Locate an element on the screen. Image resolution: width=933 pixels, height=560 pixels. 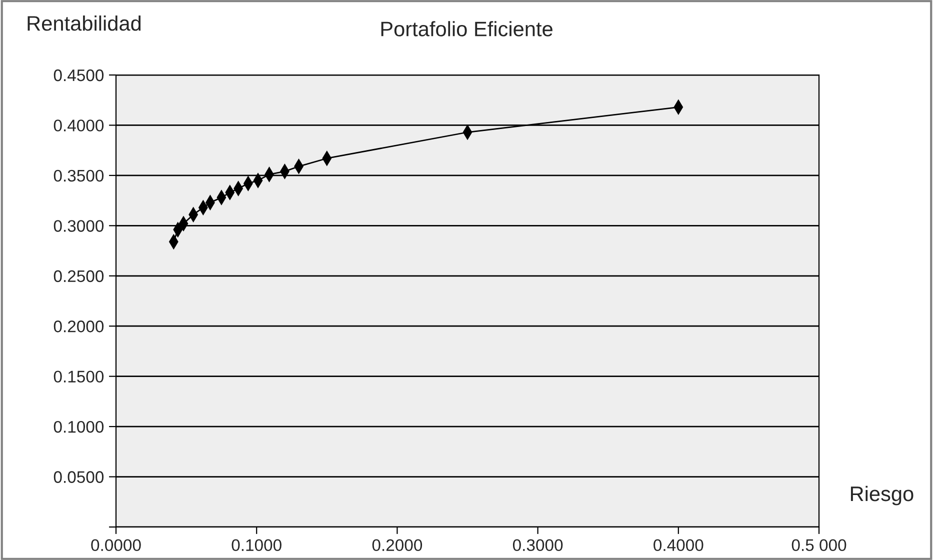
y-tick-label: 0.2000 is located at coordinates (79, 326).